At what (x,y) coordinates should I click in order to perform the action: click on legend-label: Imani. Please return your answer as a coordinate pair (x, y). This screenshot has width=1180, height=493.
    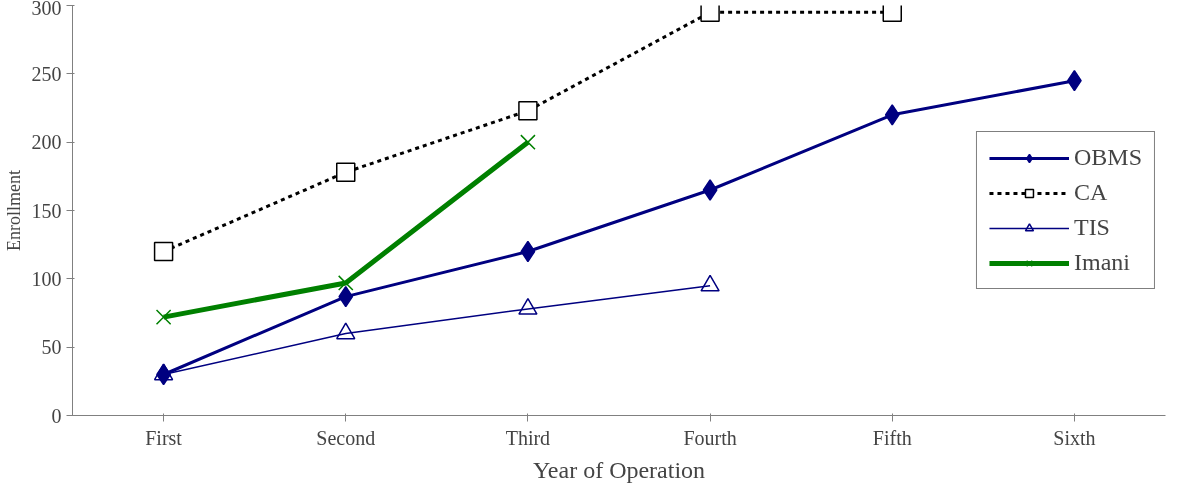
    Looking at the image, I should click on (1101, 262).